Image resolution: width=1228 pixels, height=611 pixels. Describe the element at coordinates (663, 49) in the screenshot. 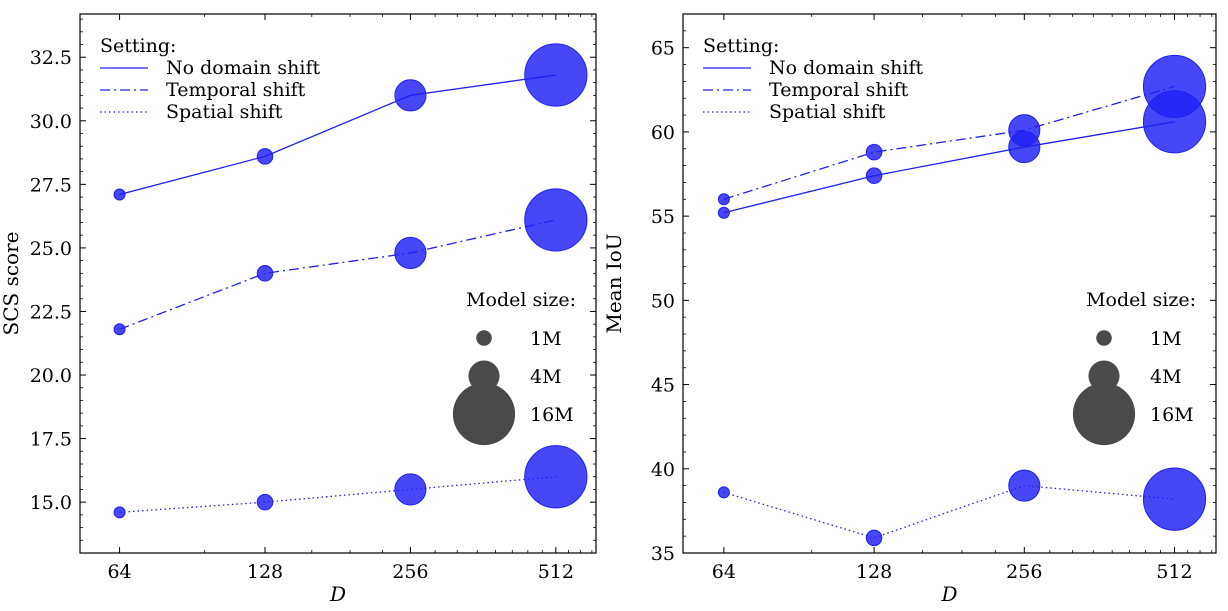

I see `y-tick-label: 65` at that location.